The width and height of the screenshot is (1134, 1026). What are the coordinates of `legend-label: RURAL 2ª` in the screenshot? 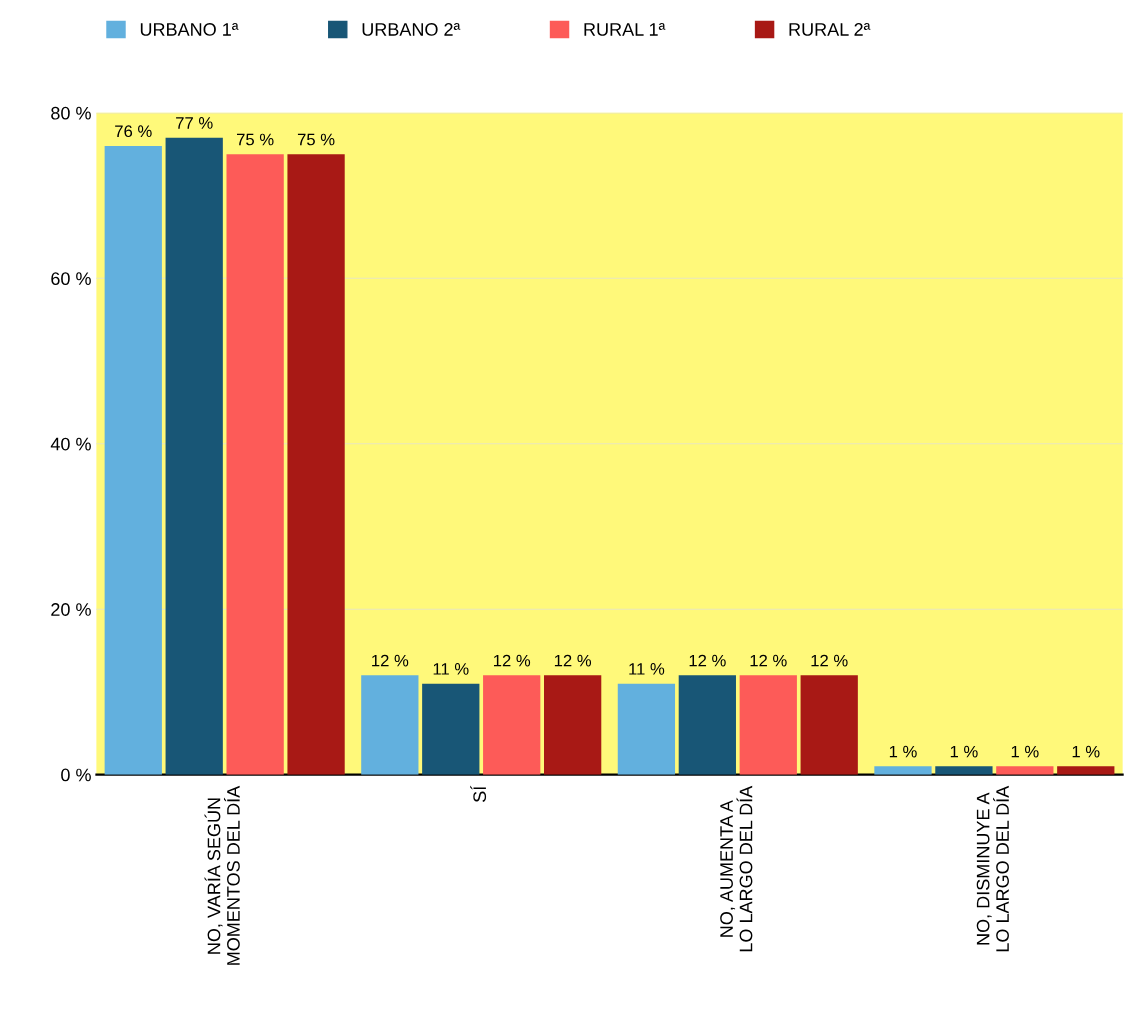 It's located at (830, 29).